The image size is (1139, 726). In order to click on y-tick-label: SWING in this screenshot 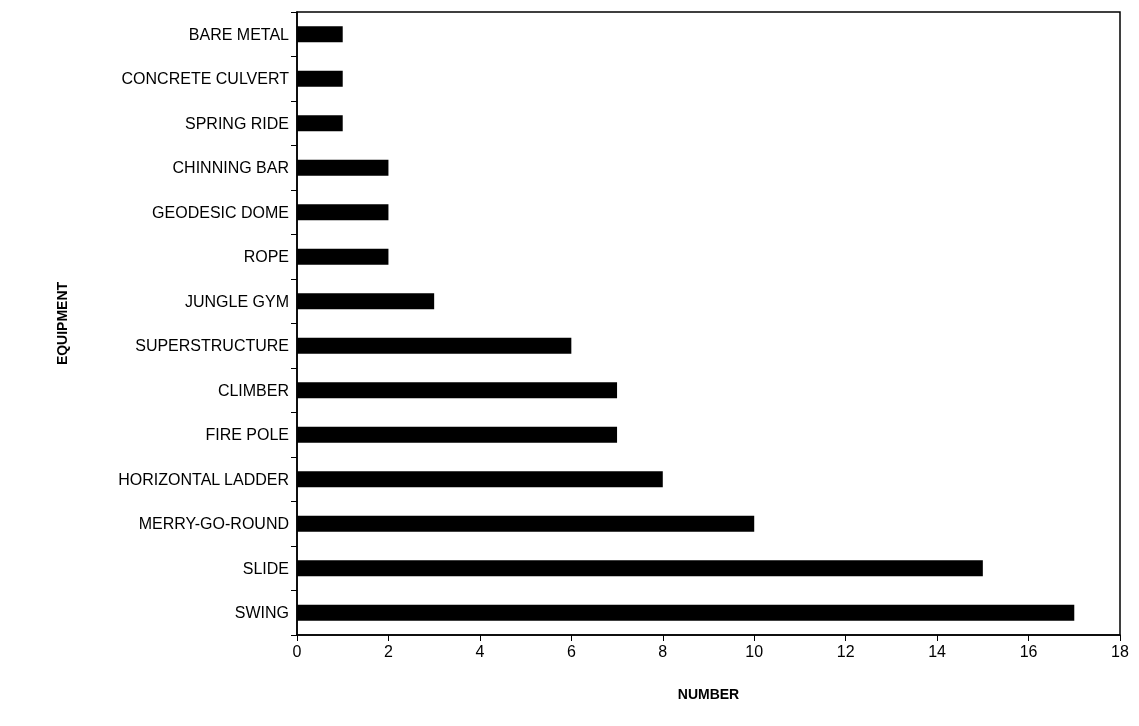, I will do `click(261, 613)`.